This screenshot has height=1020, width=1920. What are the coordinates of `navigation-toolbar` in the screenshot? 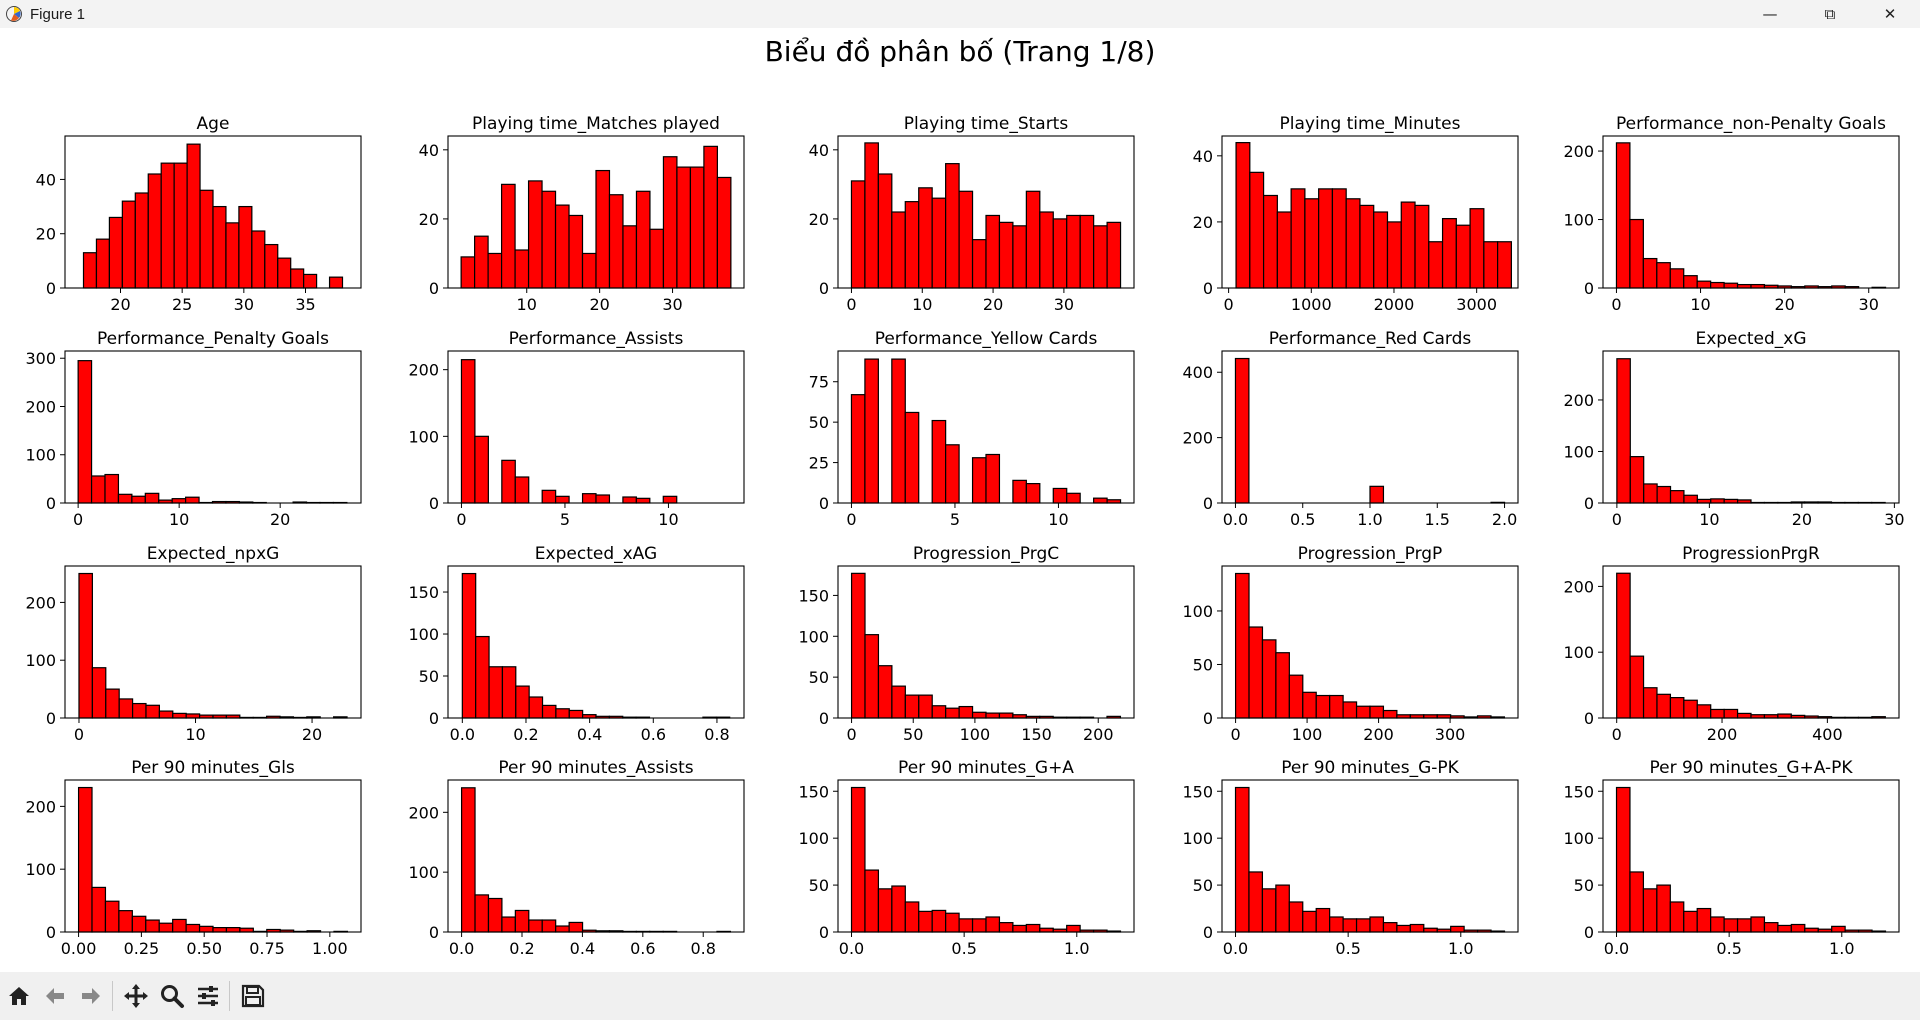 It's located at (960, 996).